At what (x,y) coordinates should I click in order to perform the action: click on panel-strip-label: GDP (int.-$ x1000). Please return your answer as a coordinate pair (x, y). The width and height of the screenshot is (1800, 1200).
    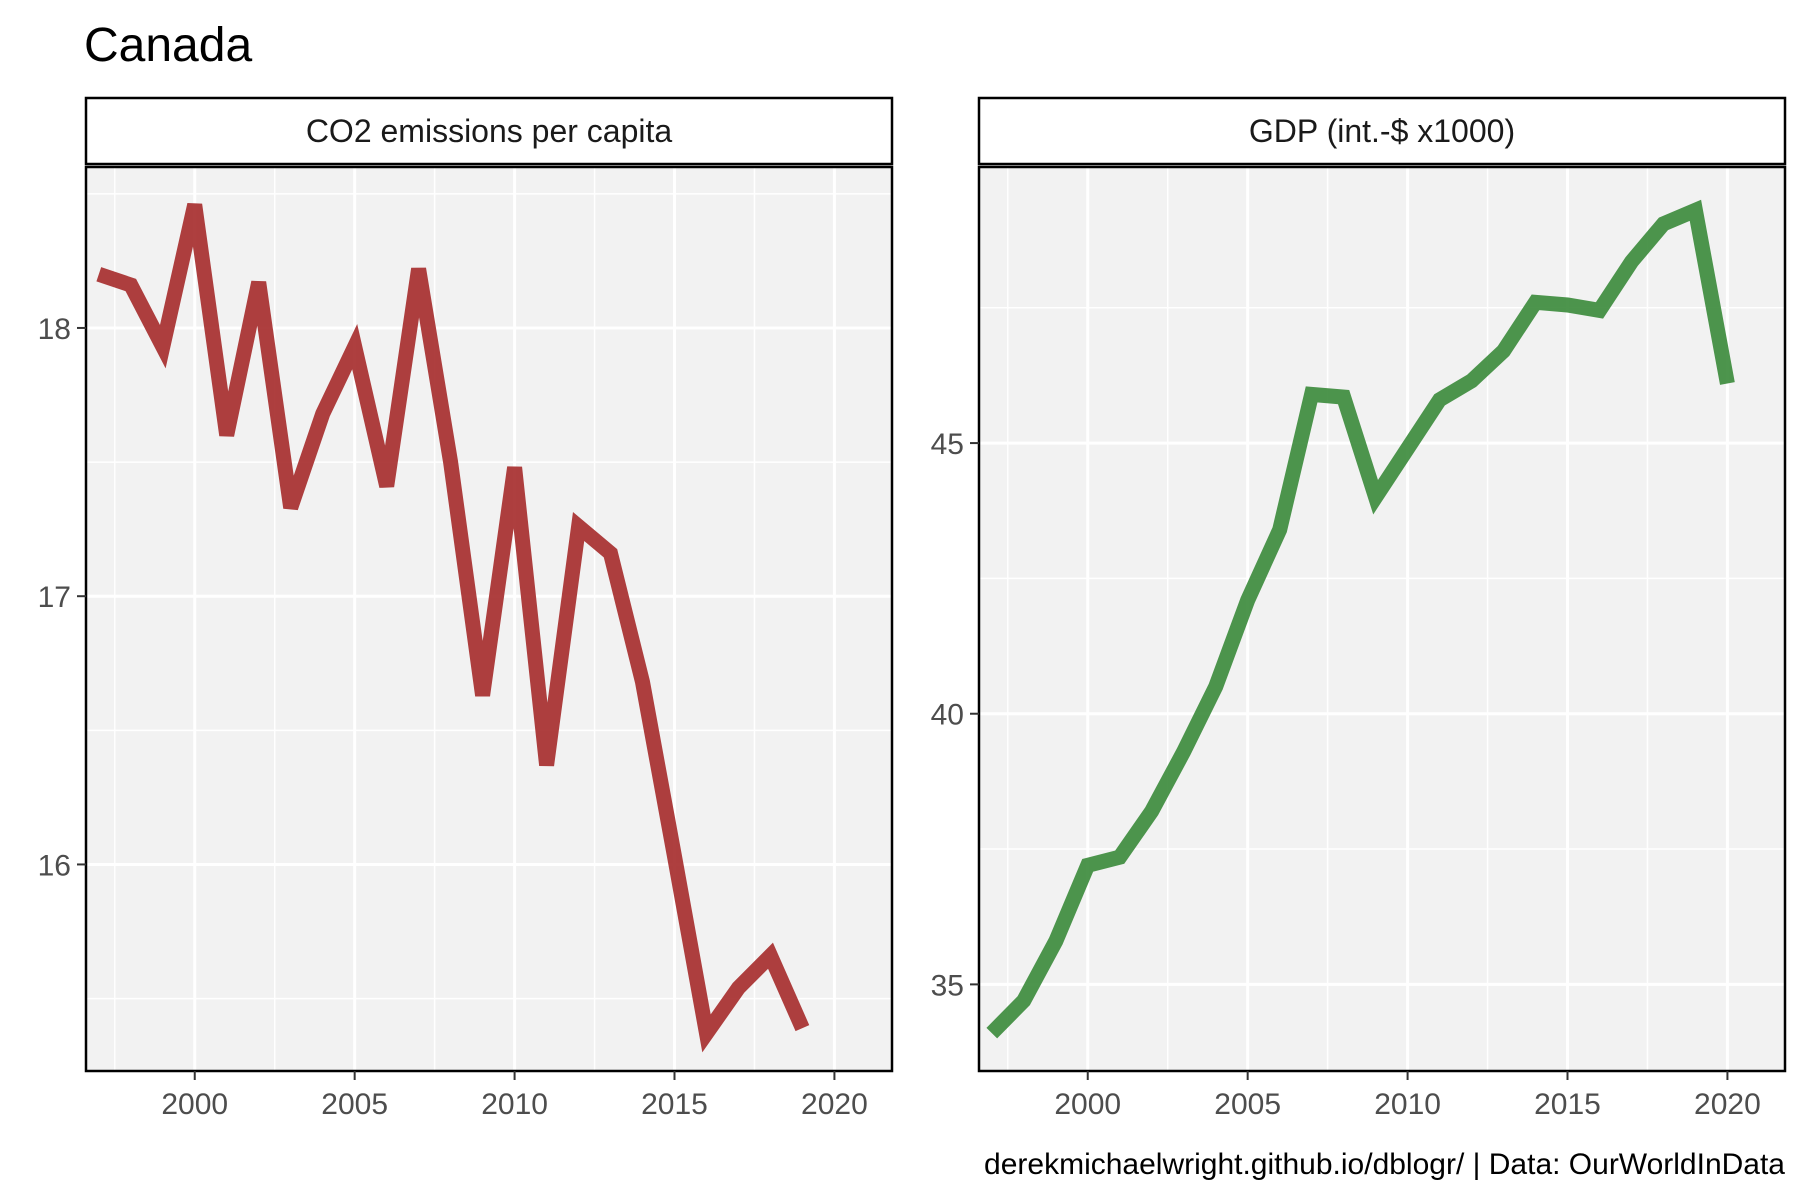
    Looking at the image, I should click on (1382, 131).